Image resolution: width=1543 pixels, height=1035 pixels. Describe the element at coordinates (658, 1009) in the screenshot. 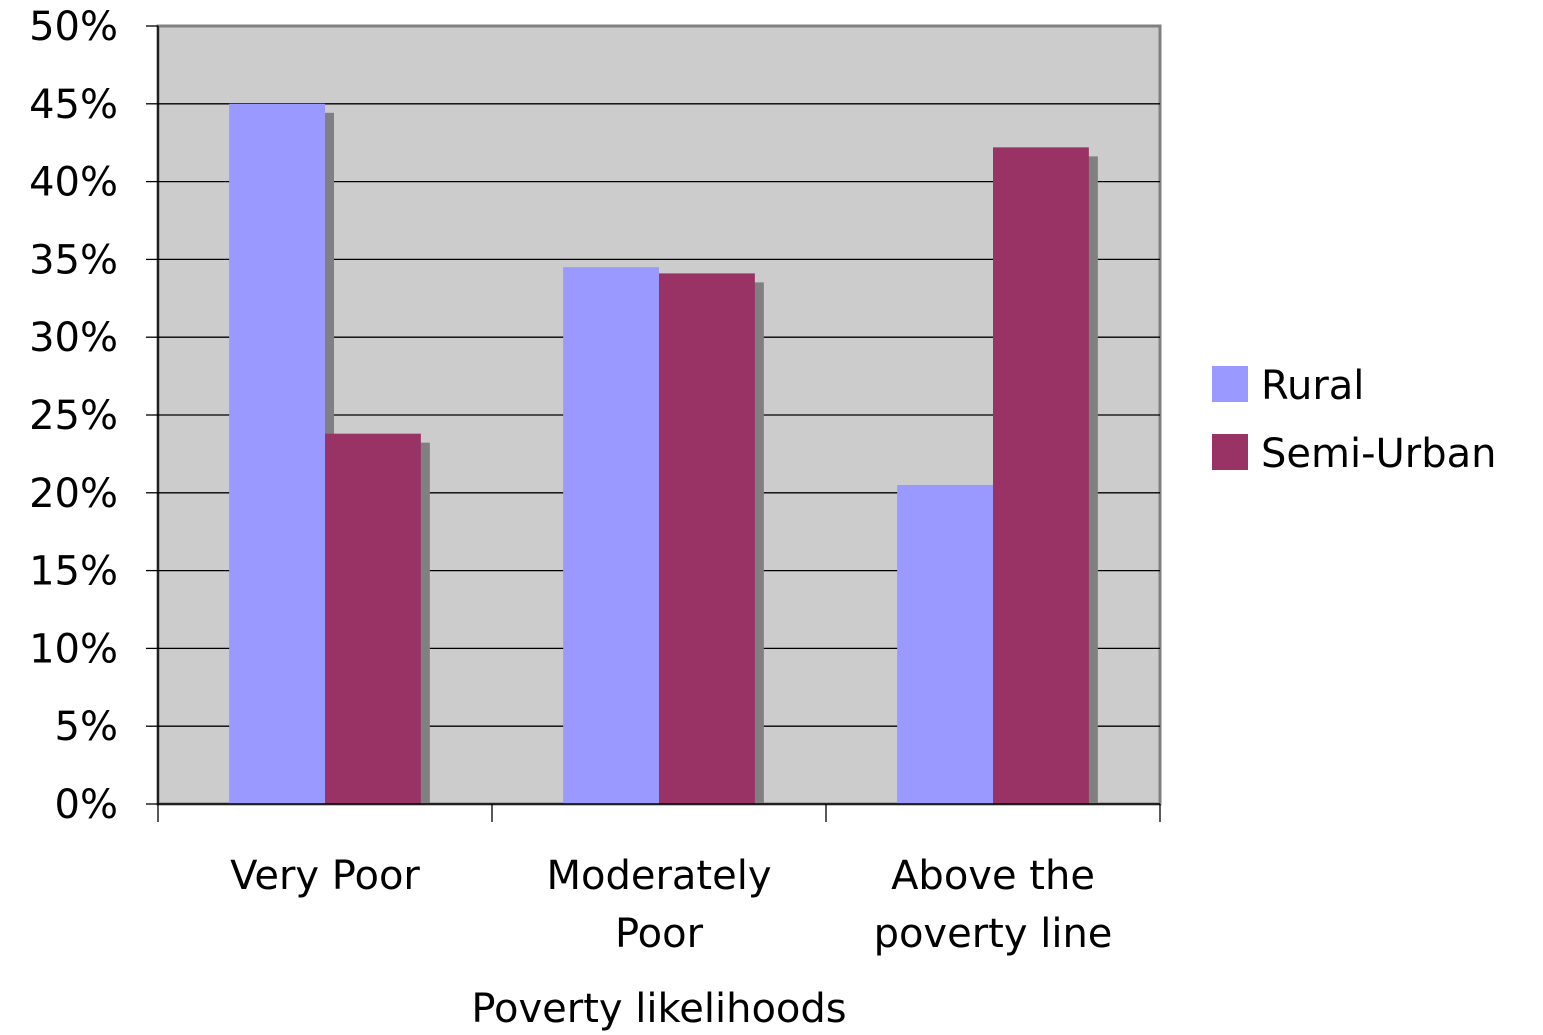

I see `x-axis-label: Poverty likelihoods` at that location.